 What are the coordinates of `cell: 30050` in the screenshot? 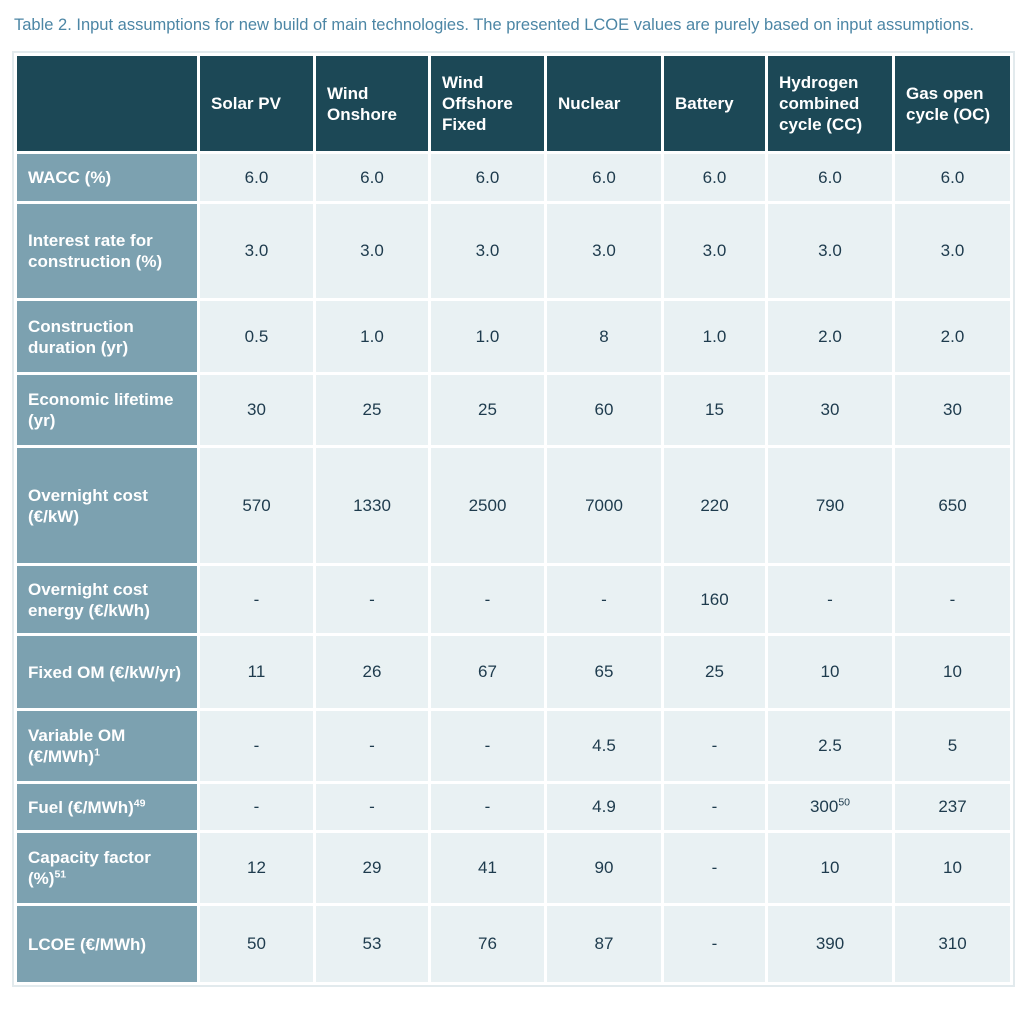 It's located at (830, 807).